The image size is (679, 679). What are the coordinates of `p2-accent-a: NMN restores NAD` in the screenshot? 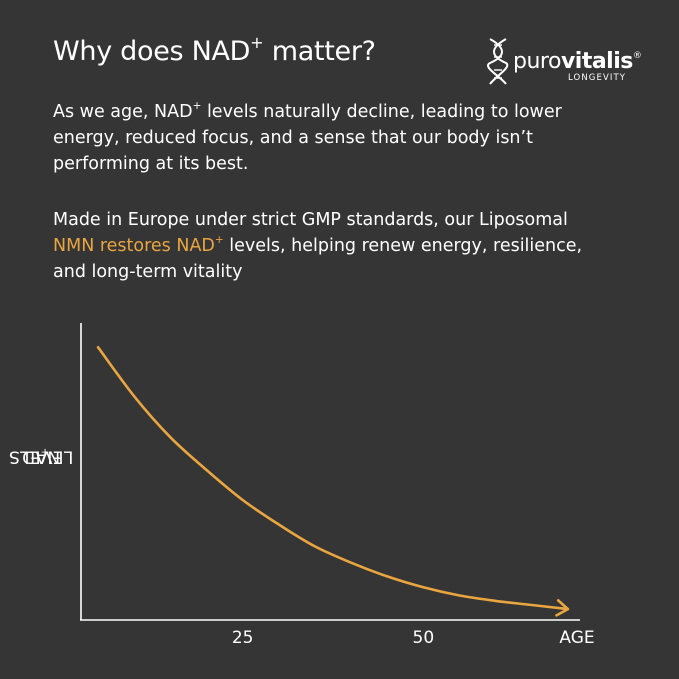 It's located at (134, 246).